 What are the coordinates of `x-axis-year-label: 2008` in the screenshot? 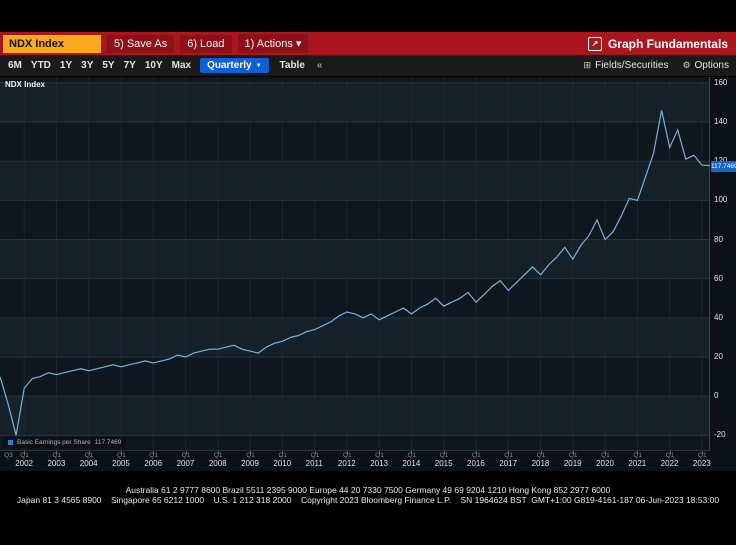 It's located at (217, 463).